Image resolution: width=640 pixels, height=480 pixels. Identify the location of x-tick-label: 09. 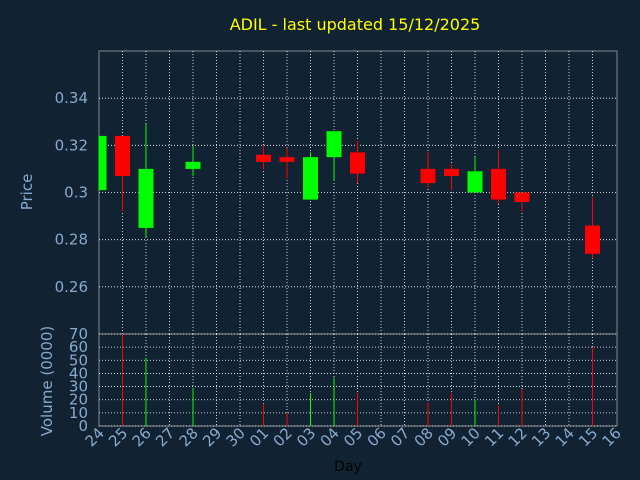
(447, 437).